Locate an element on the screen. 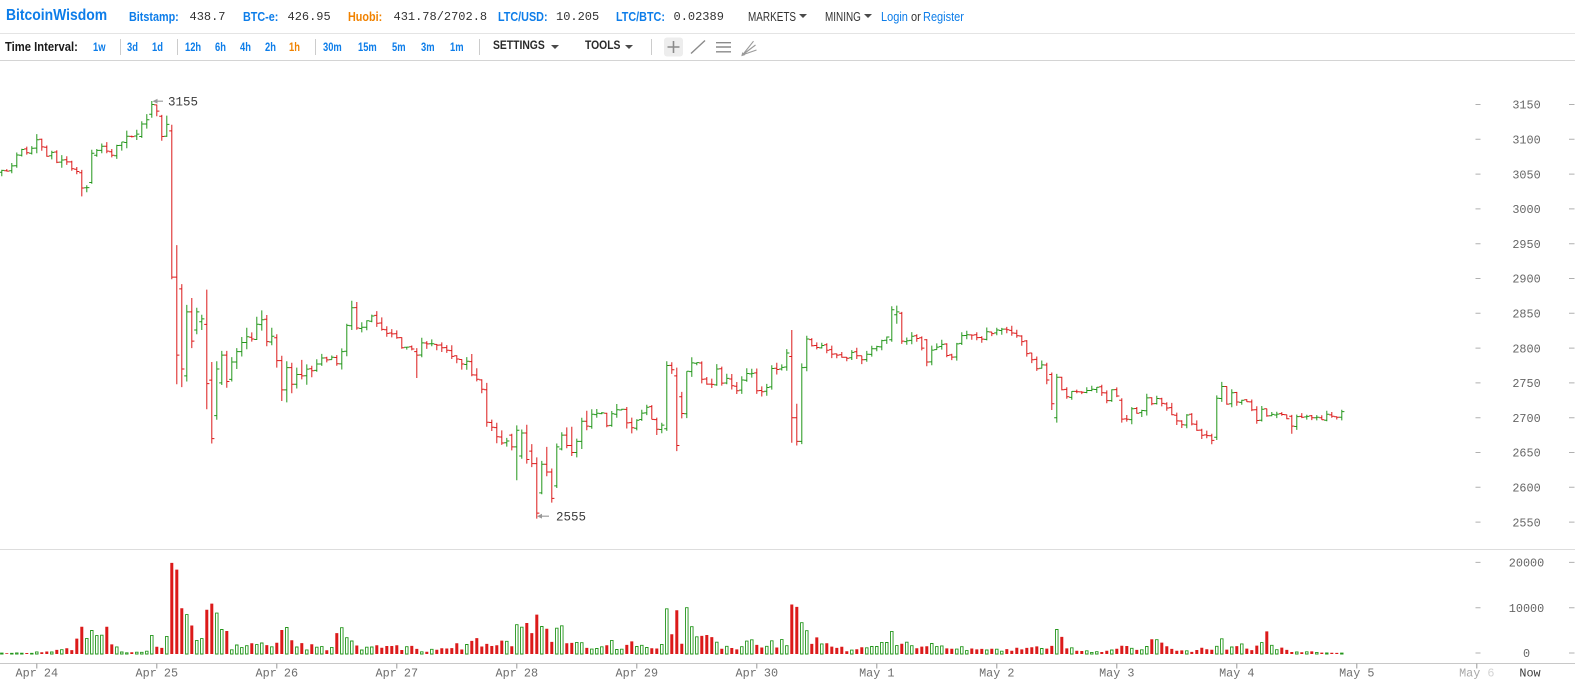 The height and width of the screenshot is (680, 1575). svg-text: 10000 is located at coordinates (1526, 609).